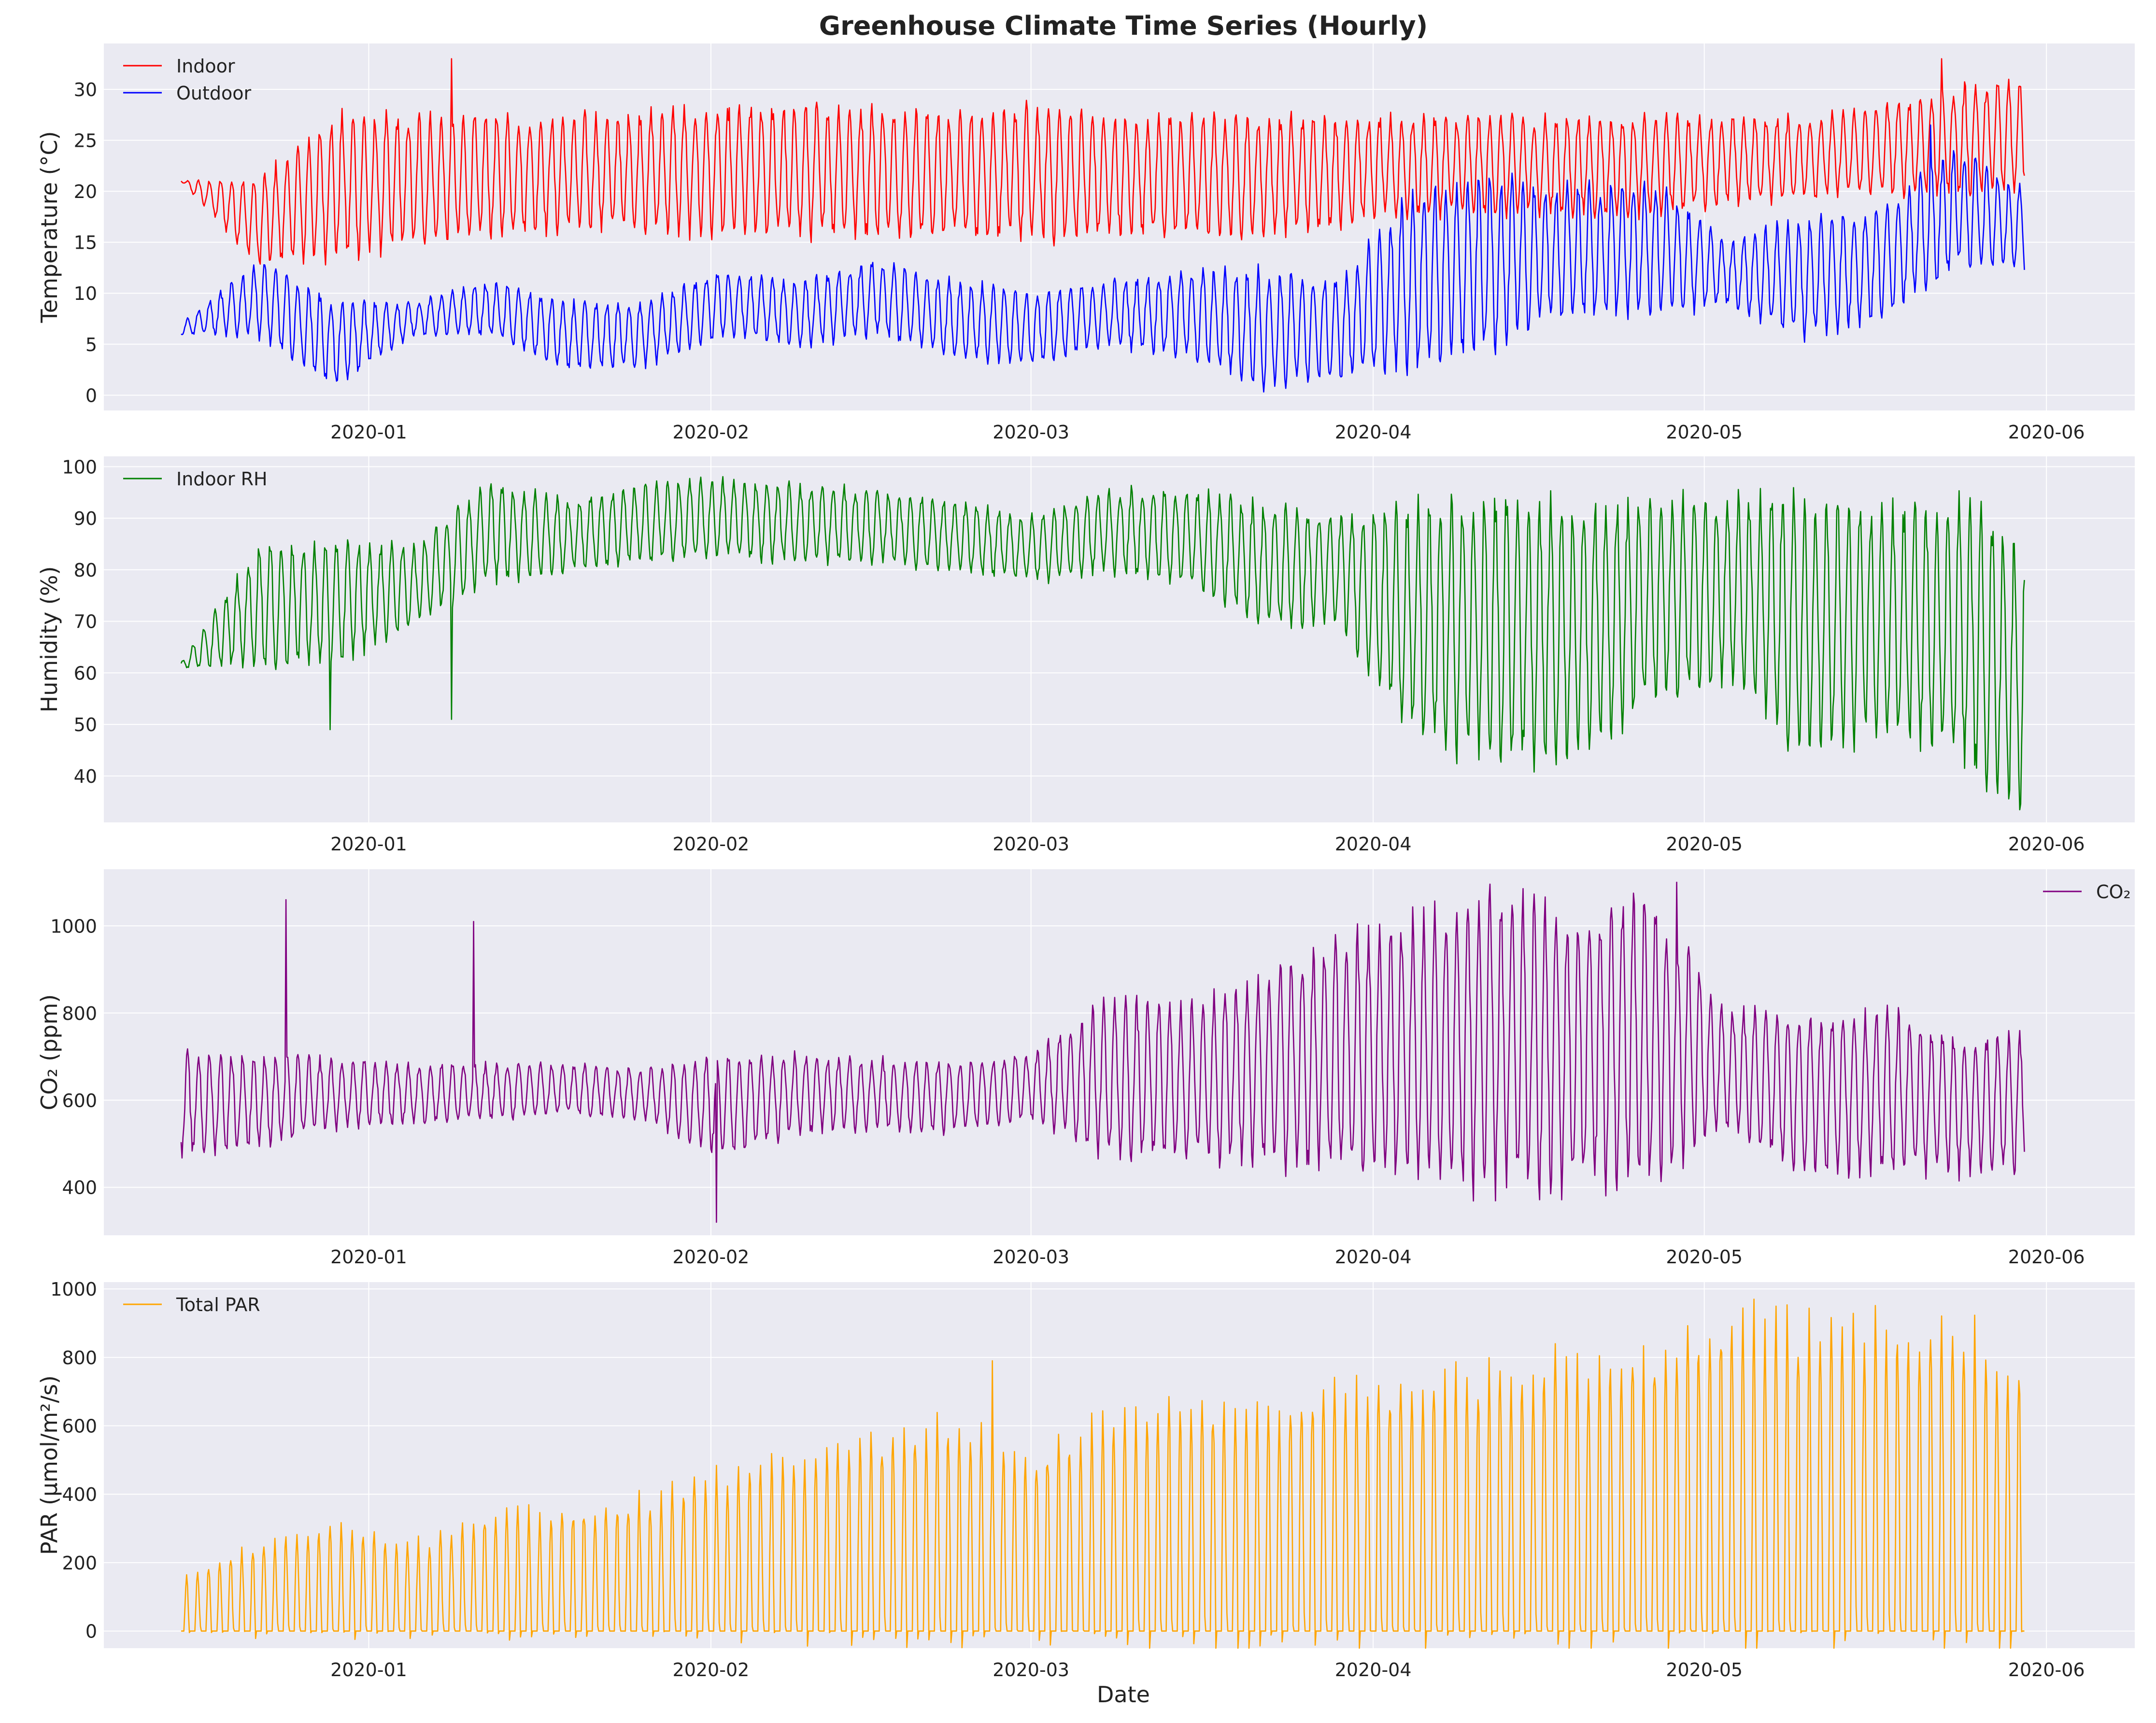 This screenshot has height=1723, width=2156. I want to click on y-tick-label: 90, so click(85, 518).